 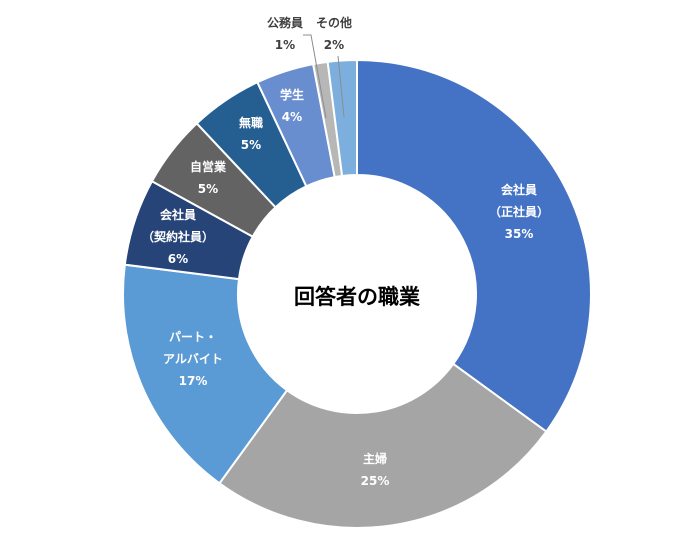 I want to click on label-category: その他, so click(x=334, y=23).